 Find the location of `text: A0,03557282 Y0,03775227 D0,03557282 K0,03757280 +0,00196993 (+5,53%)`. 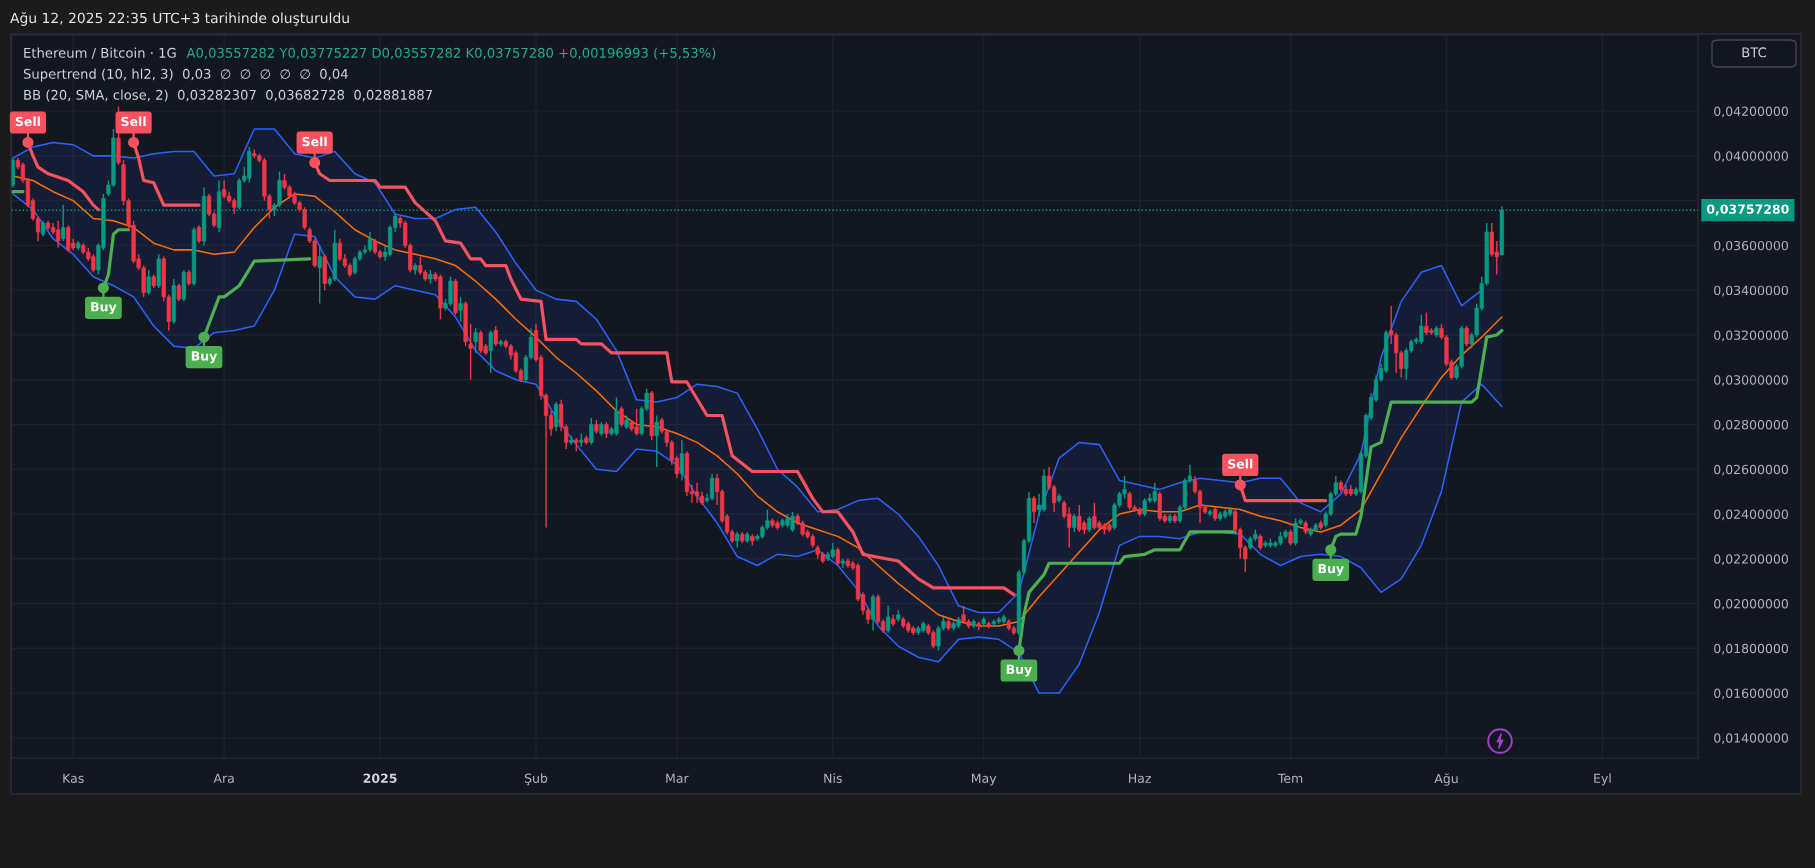

text: A0,03557282 Y0,03775227 D0,03557282 K0,03757280 +0,00196993 (+5,53%) is located at coordinates (451, 53).